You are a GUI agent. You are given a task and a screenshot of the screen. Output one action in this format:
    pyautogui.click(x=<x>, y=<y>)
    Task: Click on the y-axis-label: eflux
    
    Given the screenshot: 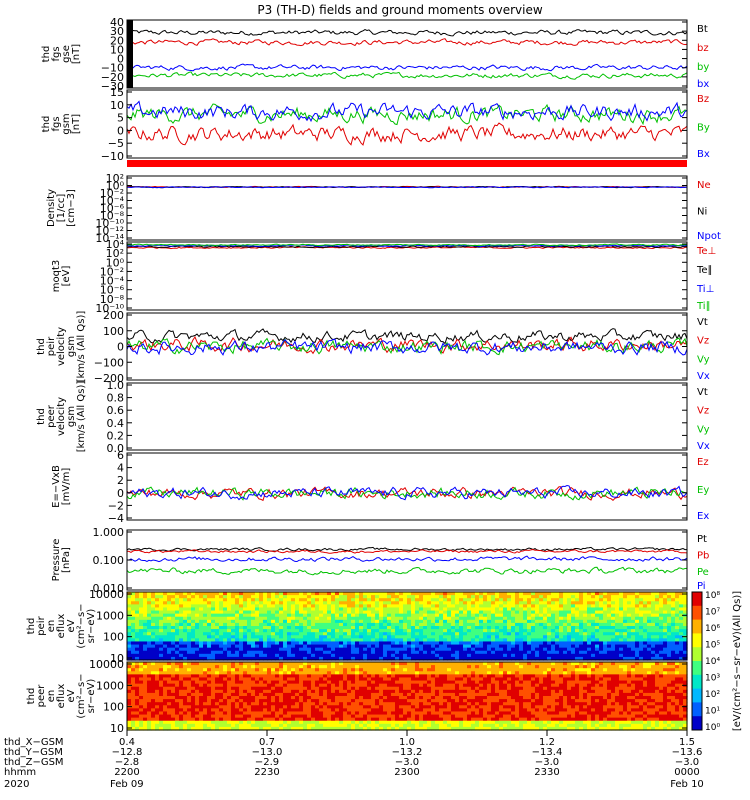 What is the action you would take?
    pyautogui.click(x=61, y=626)
    